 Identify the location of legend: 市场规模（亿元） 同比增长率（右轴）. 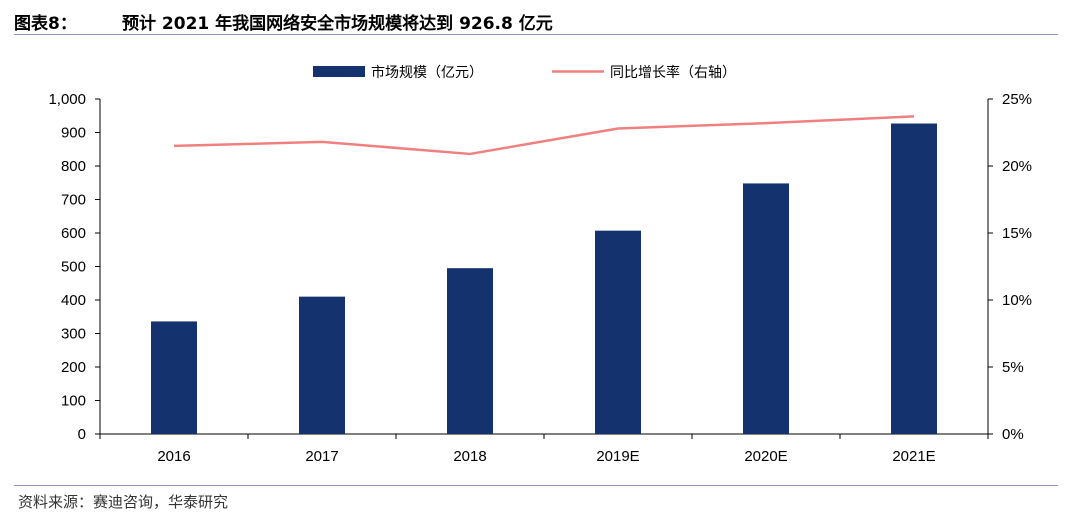
(524, 72).